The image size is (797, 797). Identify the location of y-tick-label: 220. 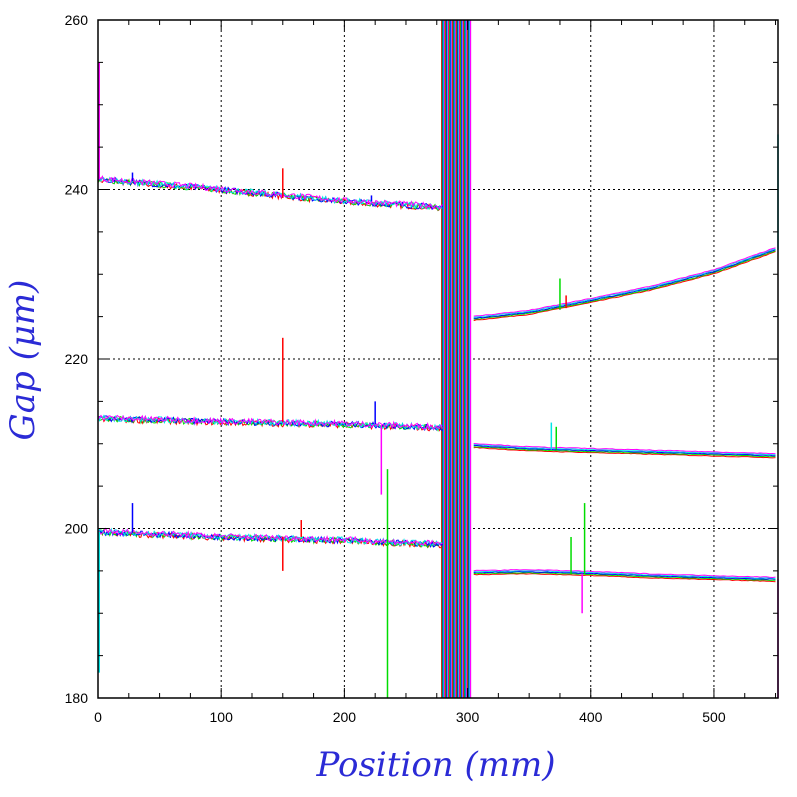
(77, 359).